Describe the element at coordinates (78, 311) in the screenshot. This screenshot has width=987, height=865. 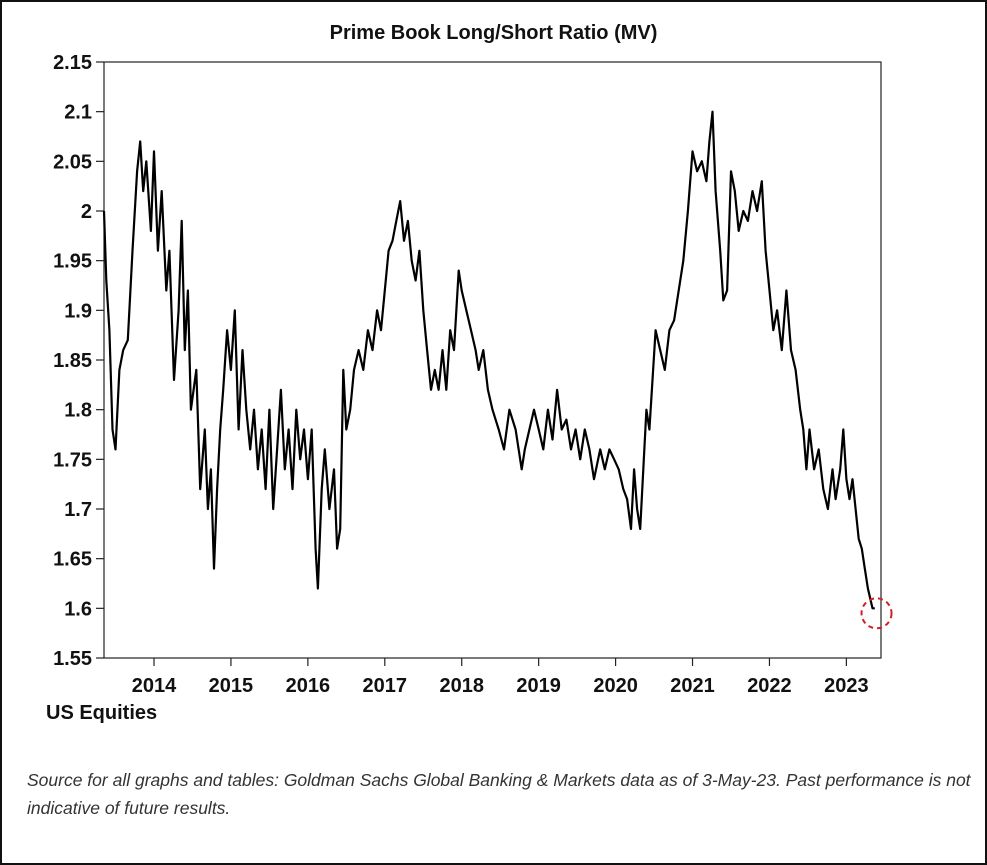
I see `y-tick-label: 1.9` at that location.